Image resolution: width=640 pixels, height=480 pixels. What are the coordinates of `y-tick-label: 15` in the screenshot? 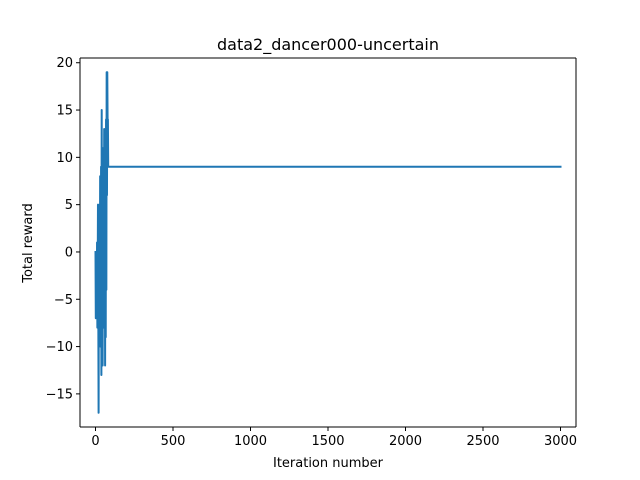 It's located at (64, 111).